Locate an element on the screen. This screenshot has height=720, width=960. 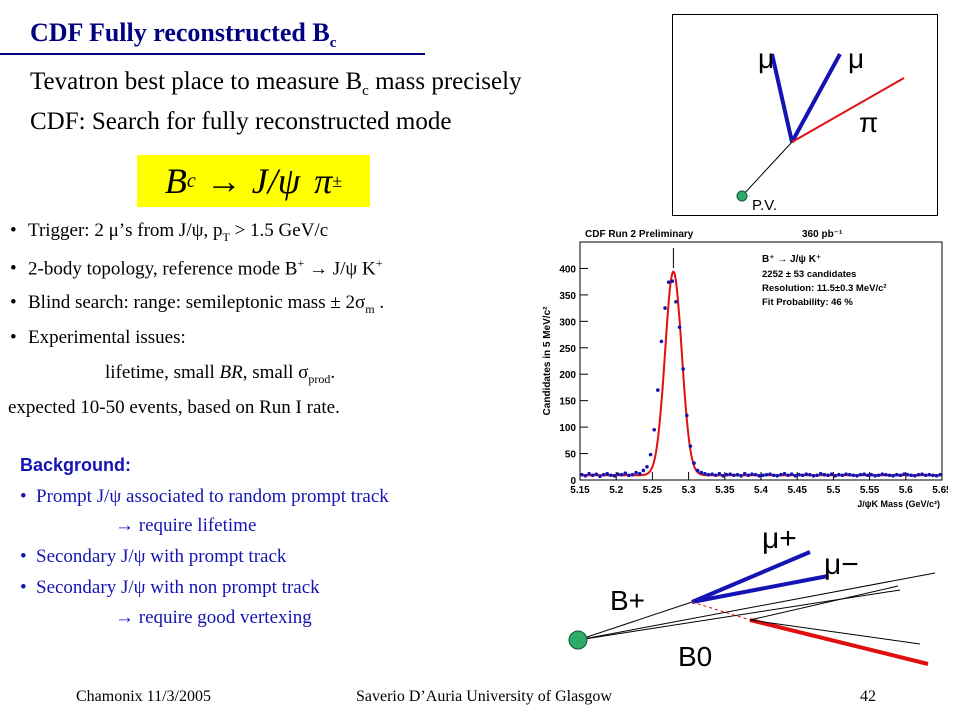
x-tick-label: 5.3 is located at coordinates (689, 490).